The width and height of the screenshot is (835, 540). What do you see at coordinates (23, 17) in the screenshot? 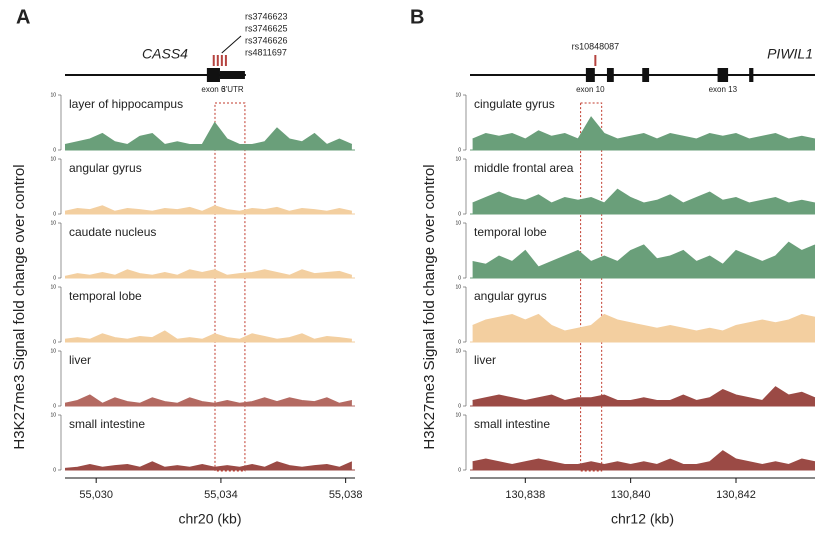
I see `panel-label: A` at bounding box center [23, 17].